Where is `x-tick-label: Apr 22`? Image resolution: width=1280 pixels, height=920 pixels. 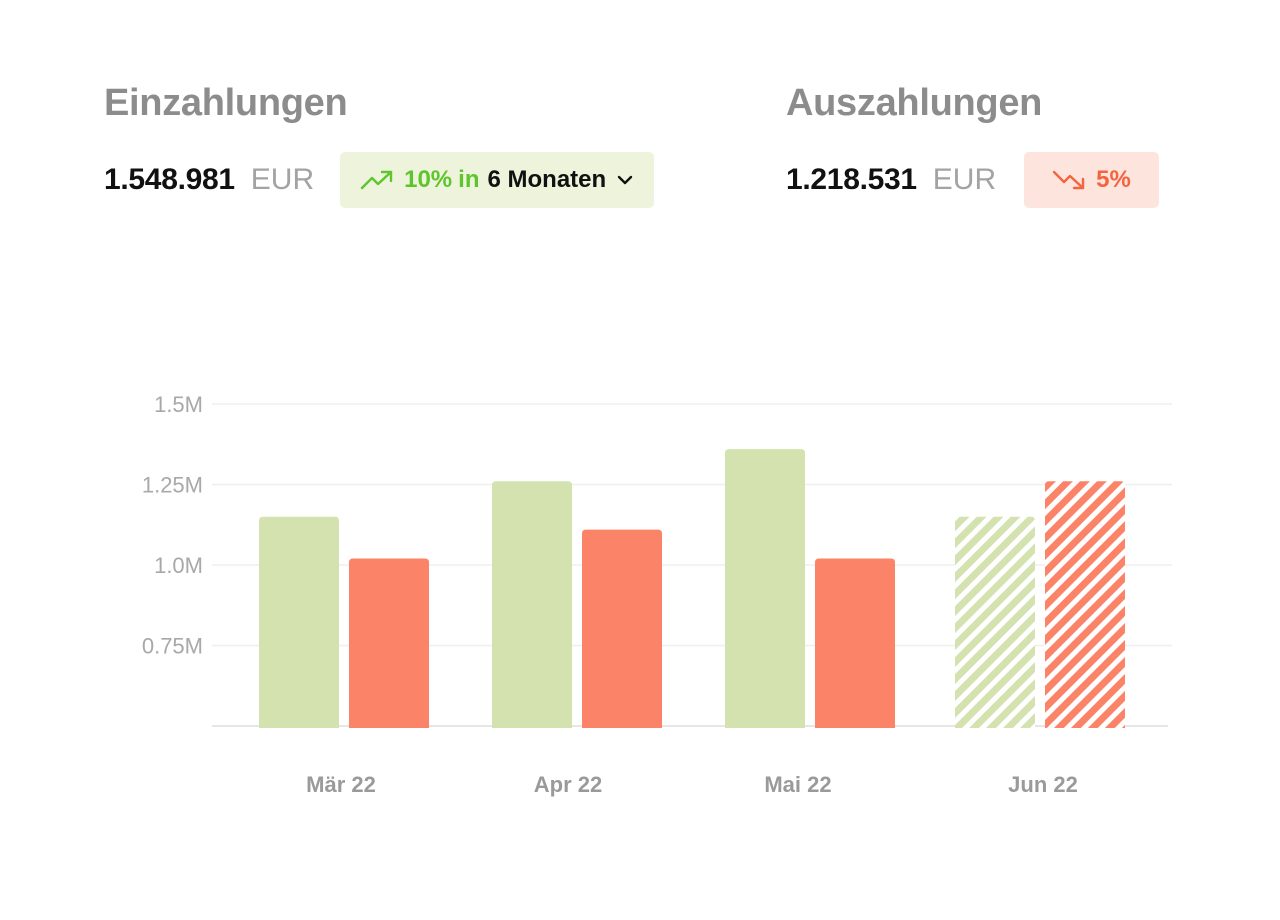 x-tick-label: Apr 22 is located at coordinates (568, 784).